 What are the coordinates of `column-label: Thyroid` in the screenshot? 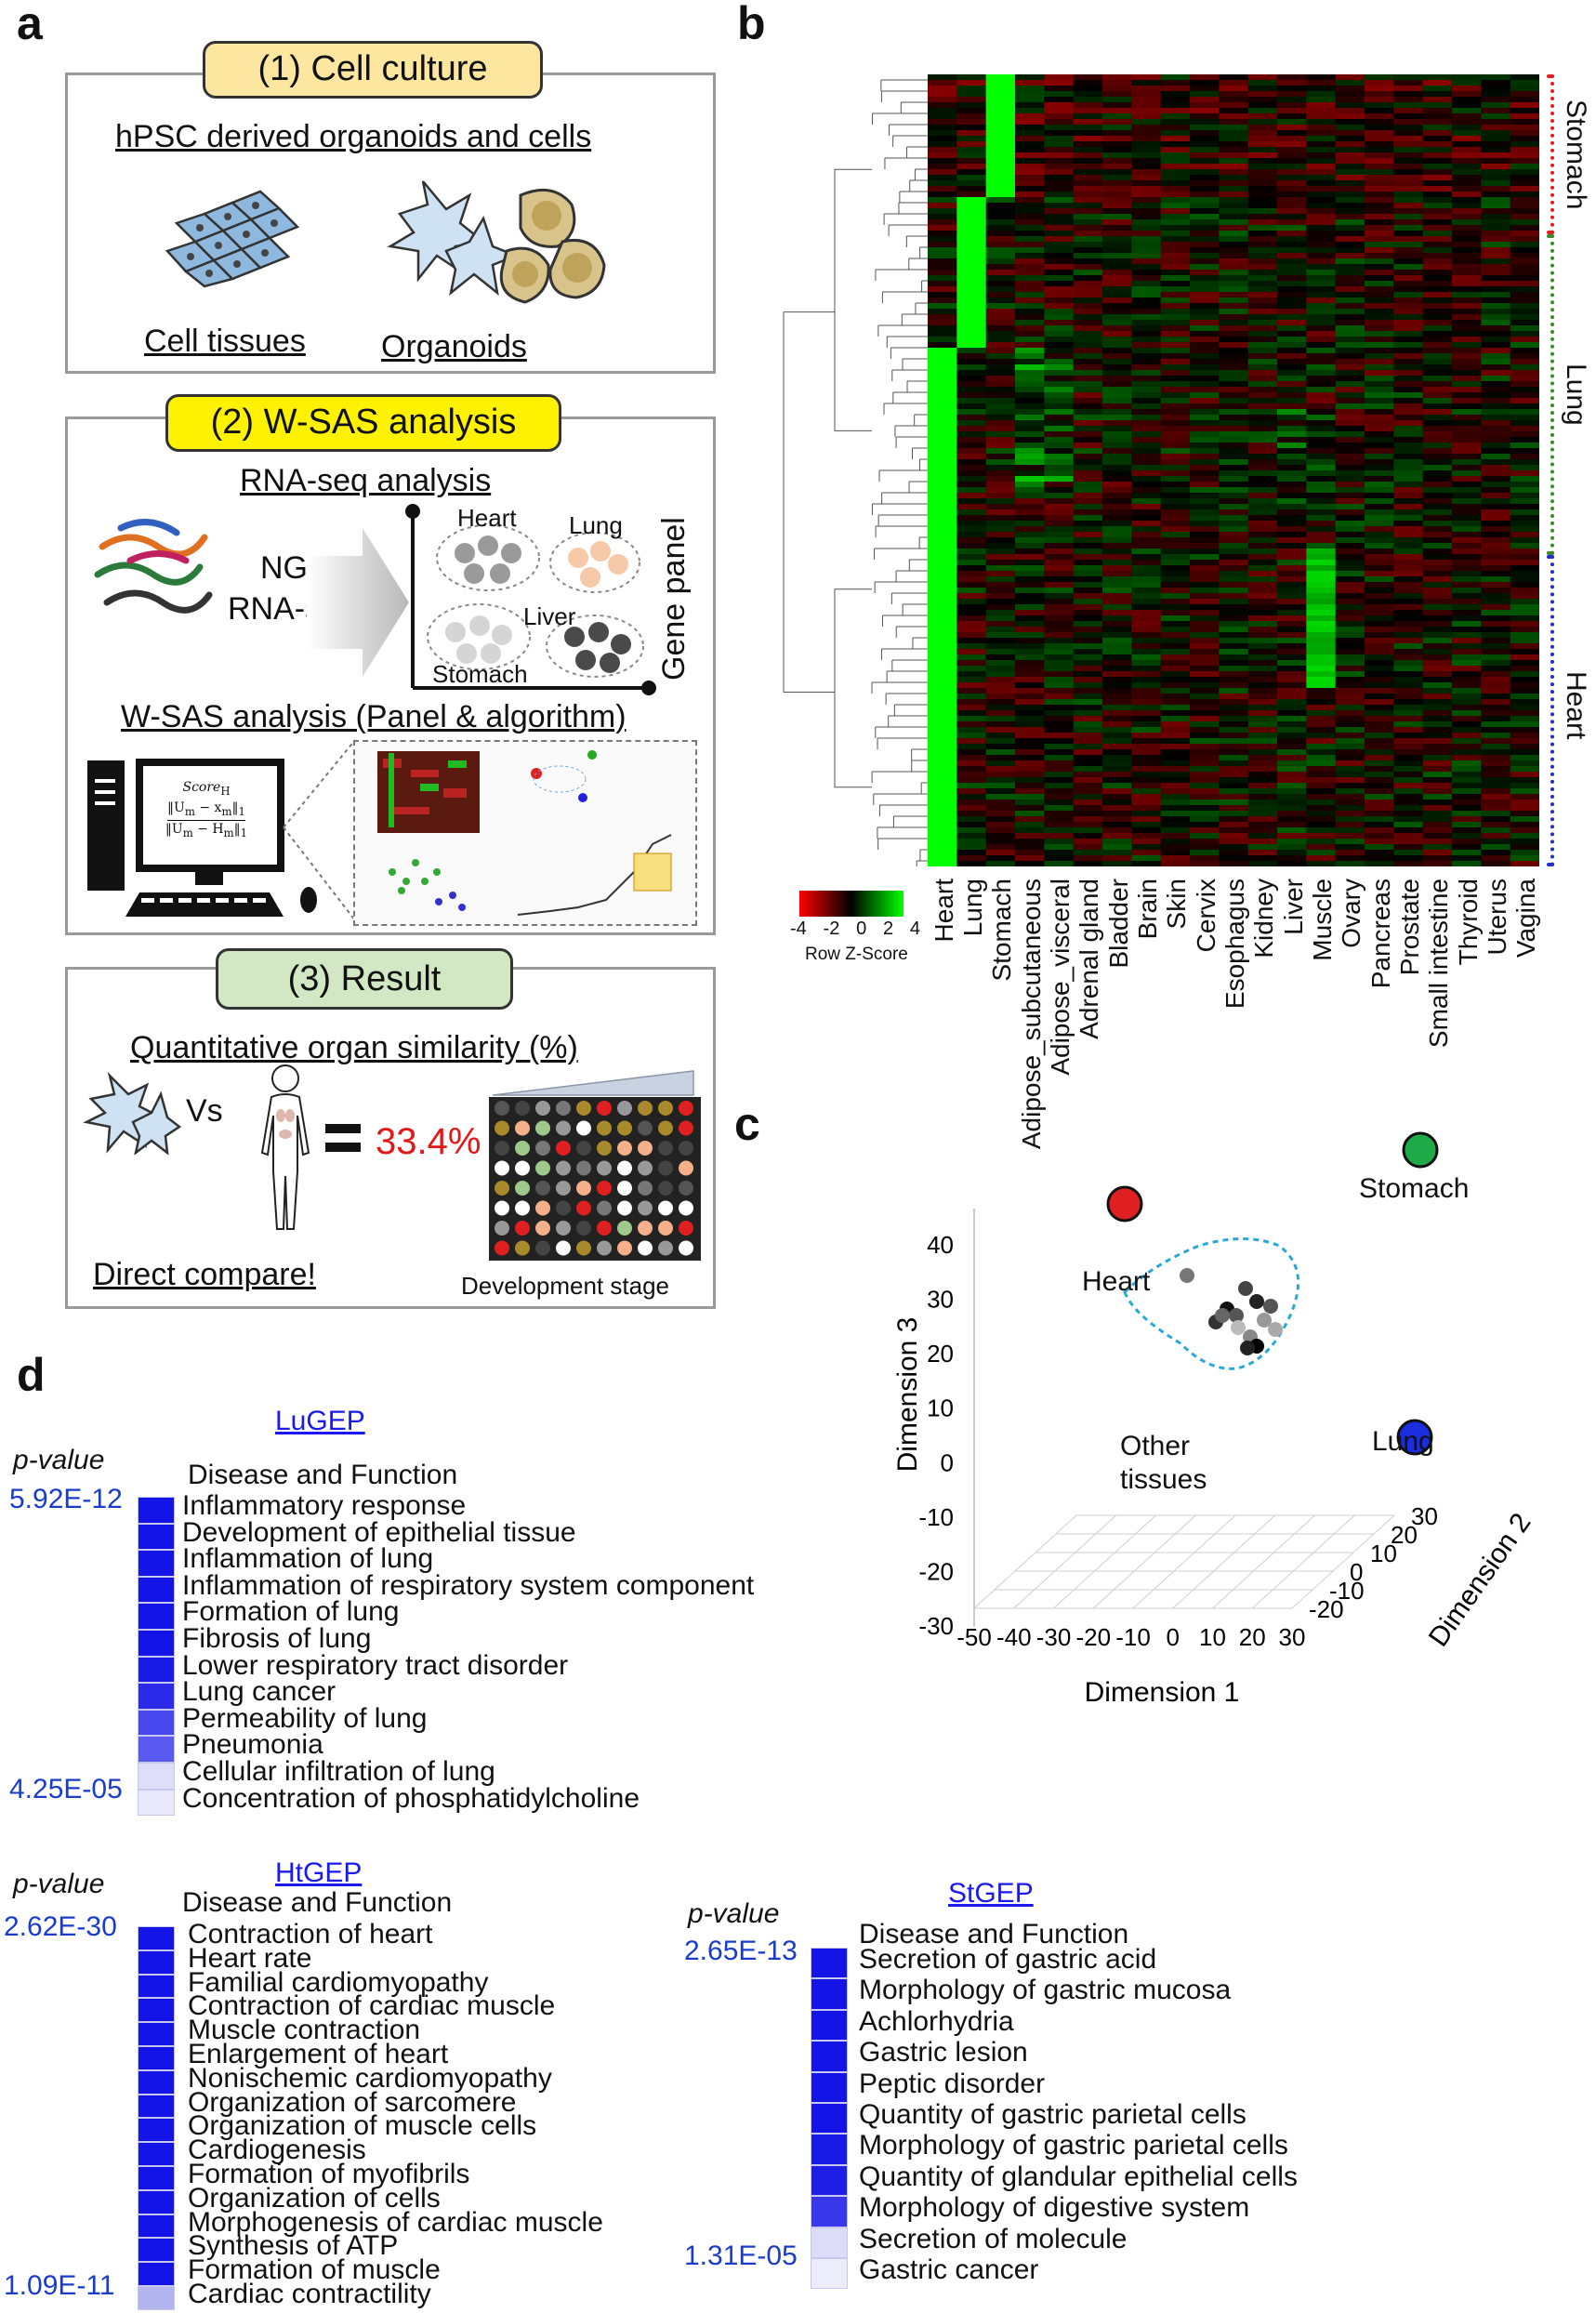 It's located at (1468, 922).